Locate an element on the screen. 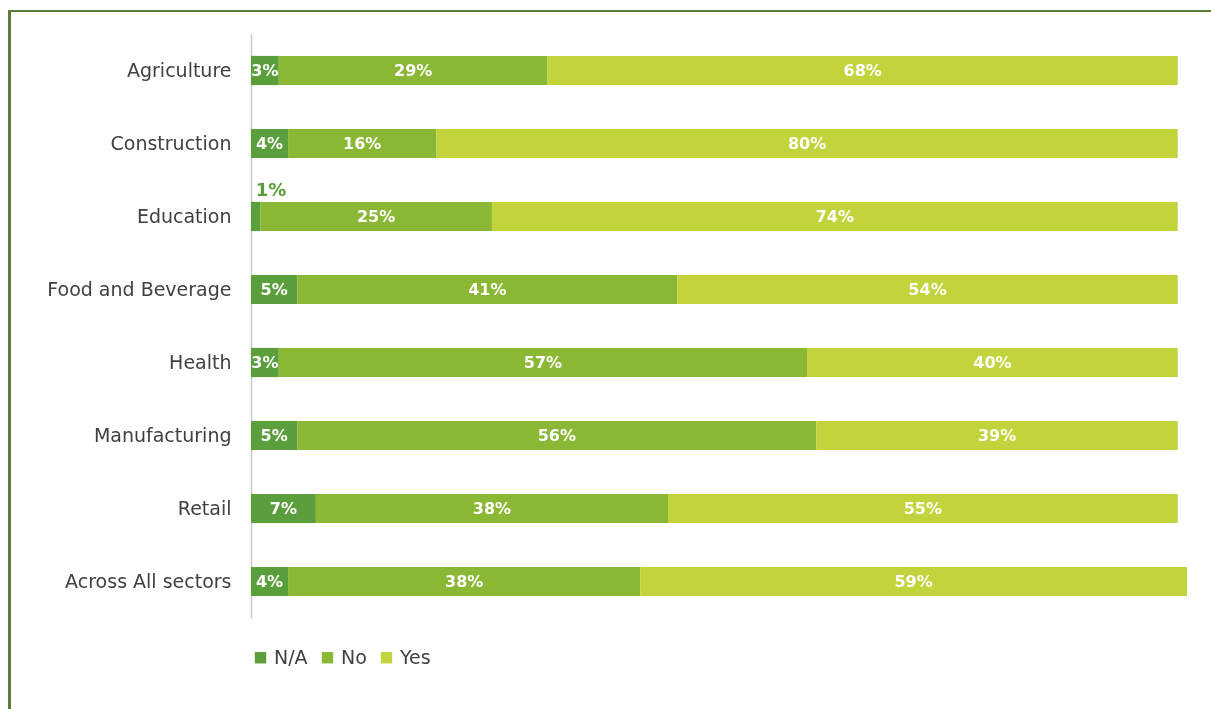 This screenshot has height=709, width=1211. data-label: 80% is located at coordinates (807, 143).